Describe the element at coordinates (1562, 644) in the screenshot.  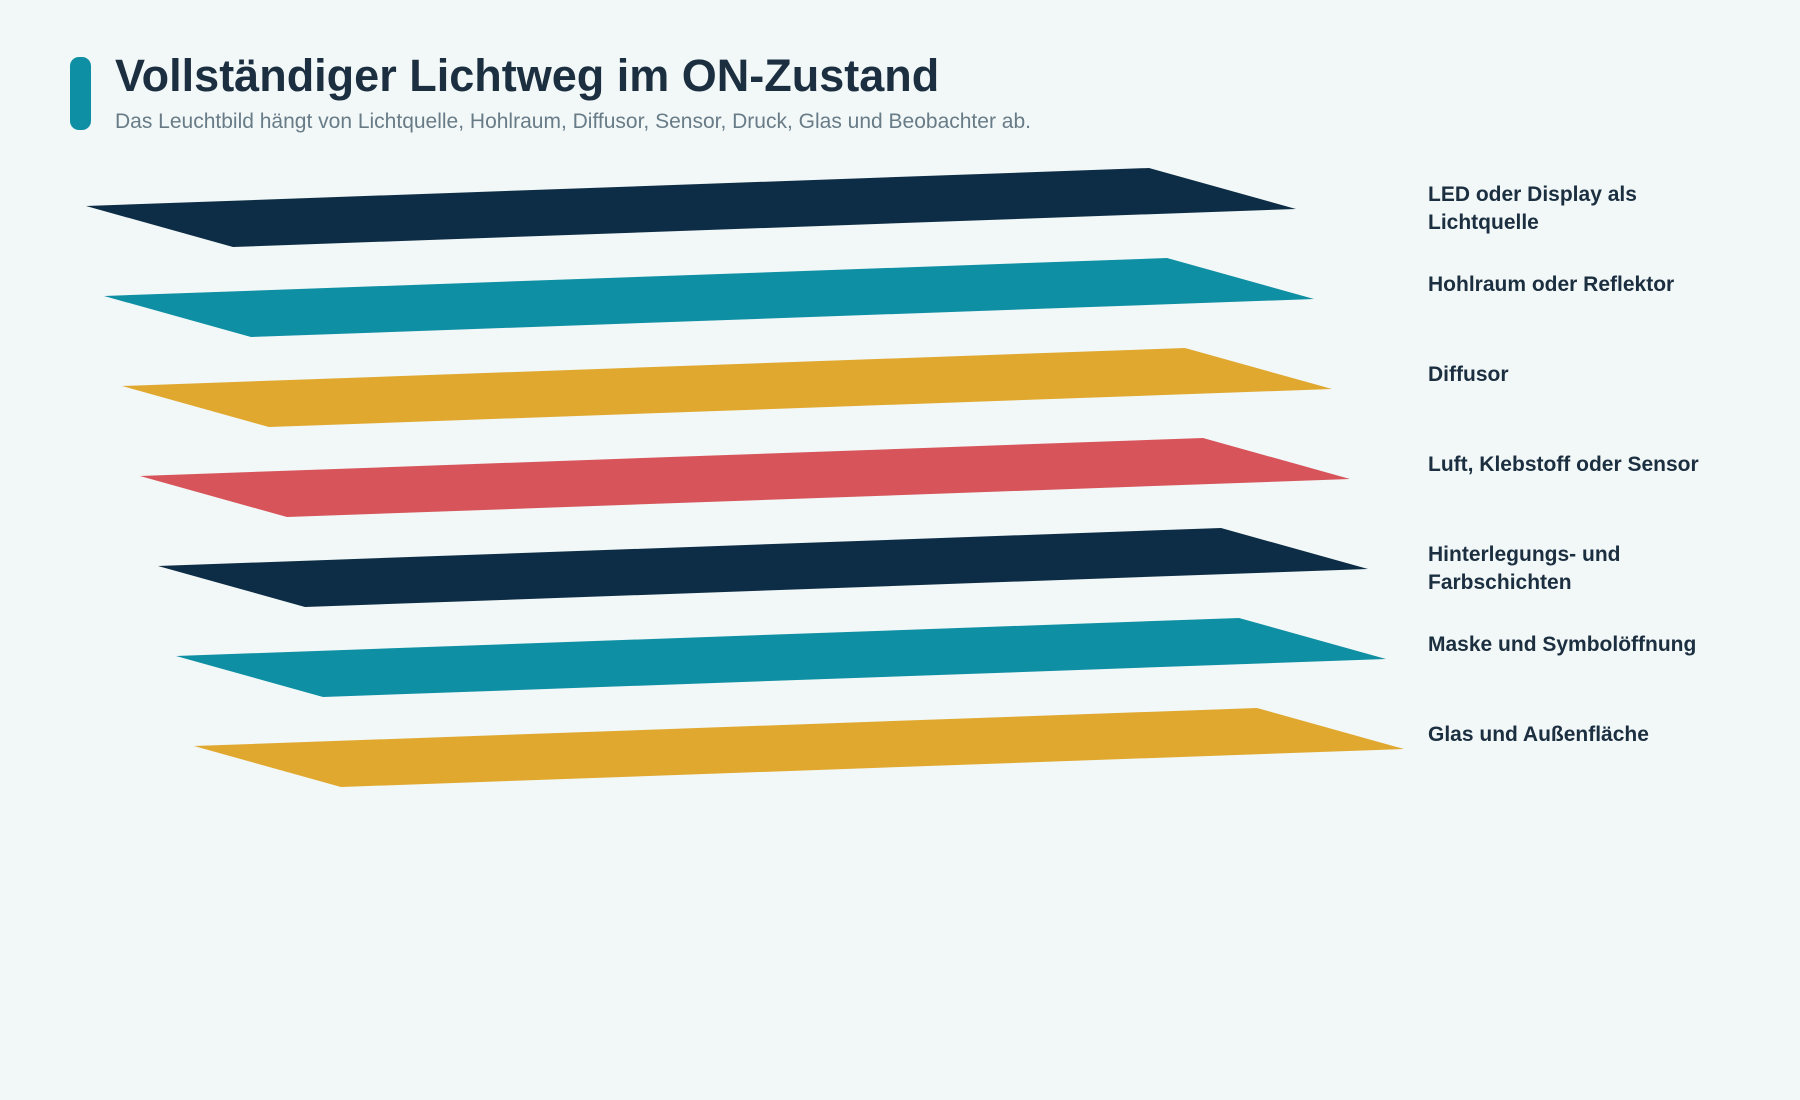
I see `layer-label-mask: Maske und Symbolöffnung` at that location.